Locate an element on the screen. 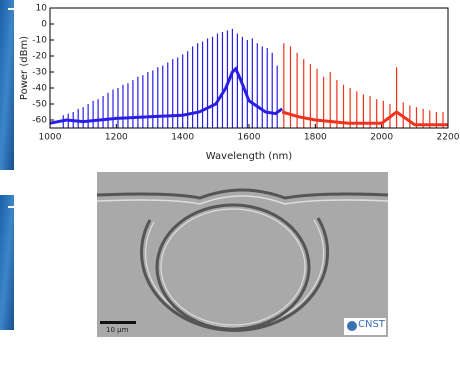  x-tick-label: 1400 is located at coordinates (182, 138).